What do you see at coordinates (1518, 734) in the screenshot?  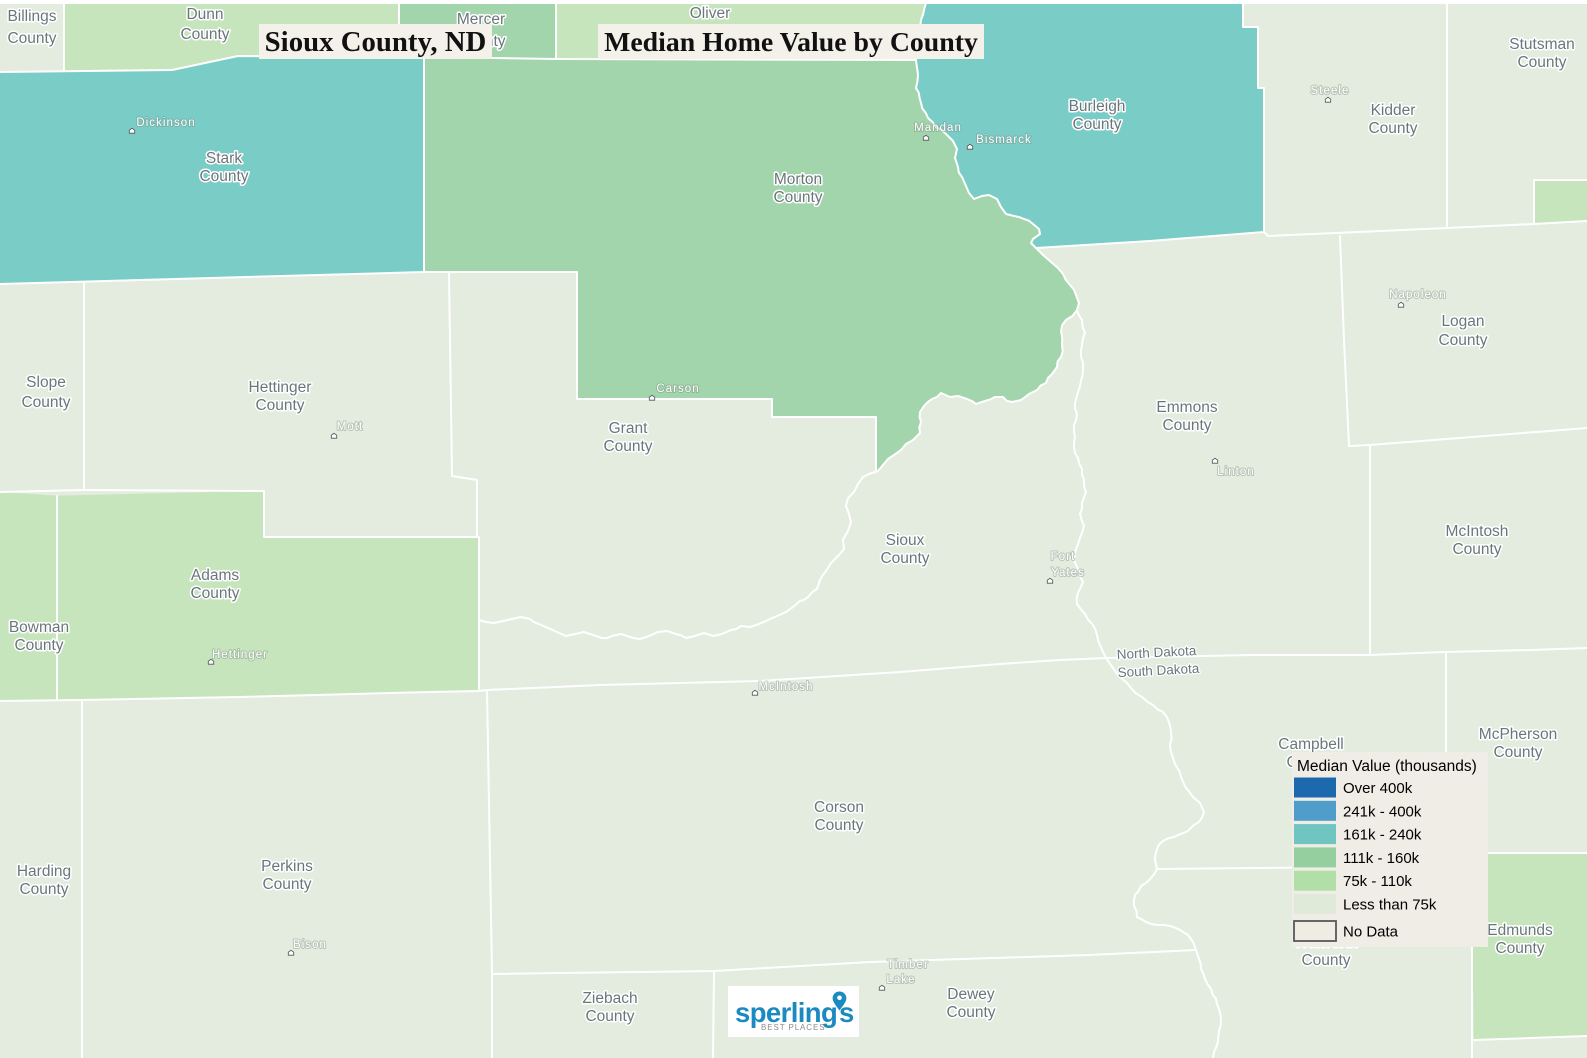 I see `svg-text: McPherson` at bounding box center [1518, 734].